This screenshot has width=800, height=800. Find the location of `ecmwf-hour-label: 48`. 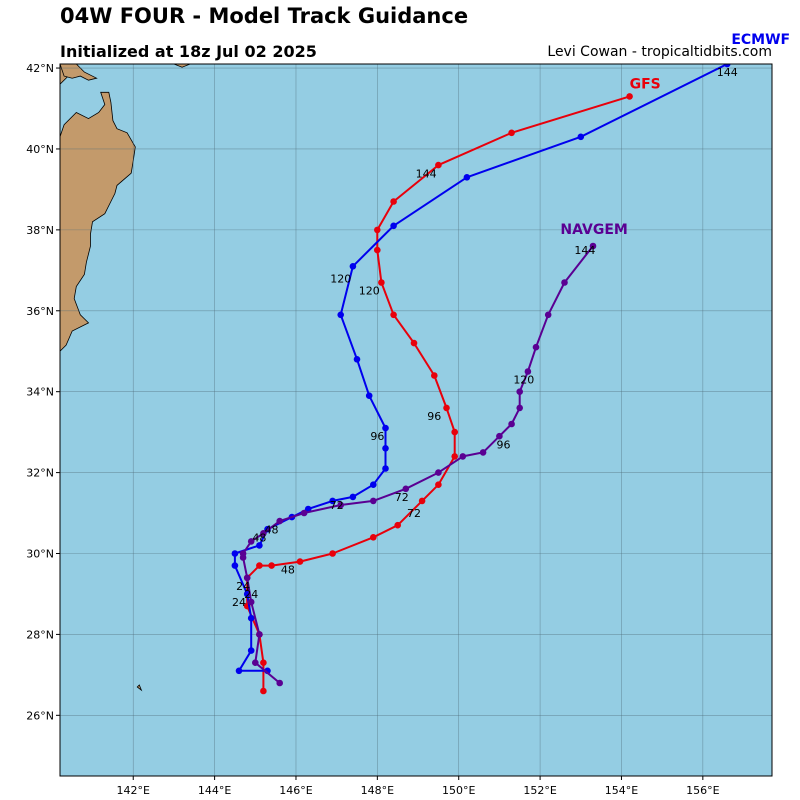

ecmwf-hour-label: 48 is located at coordinates (259, 537).